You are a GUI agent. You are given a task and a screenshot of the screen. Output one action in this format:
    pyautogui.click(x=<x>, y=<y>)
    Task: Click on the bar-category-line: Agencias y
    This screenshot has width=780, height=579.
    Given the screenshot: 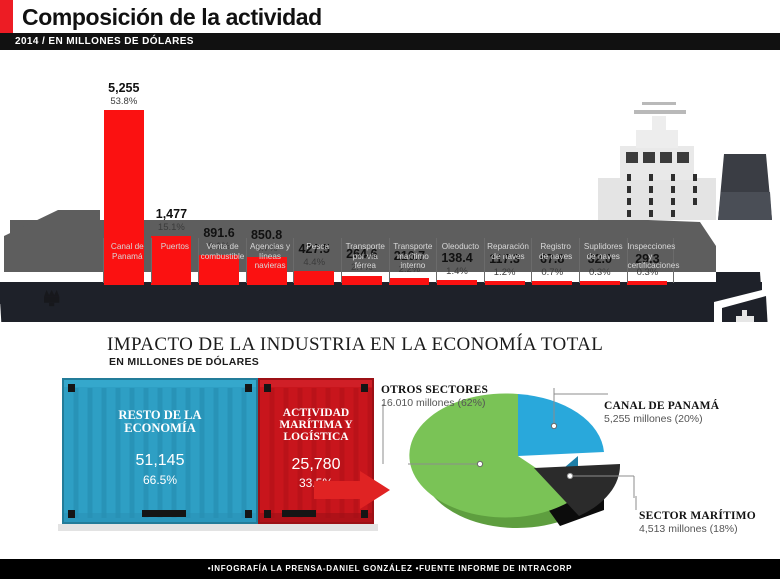 What is the action you would take?
    pyautogui.click(x=270, y=246)
    